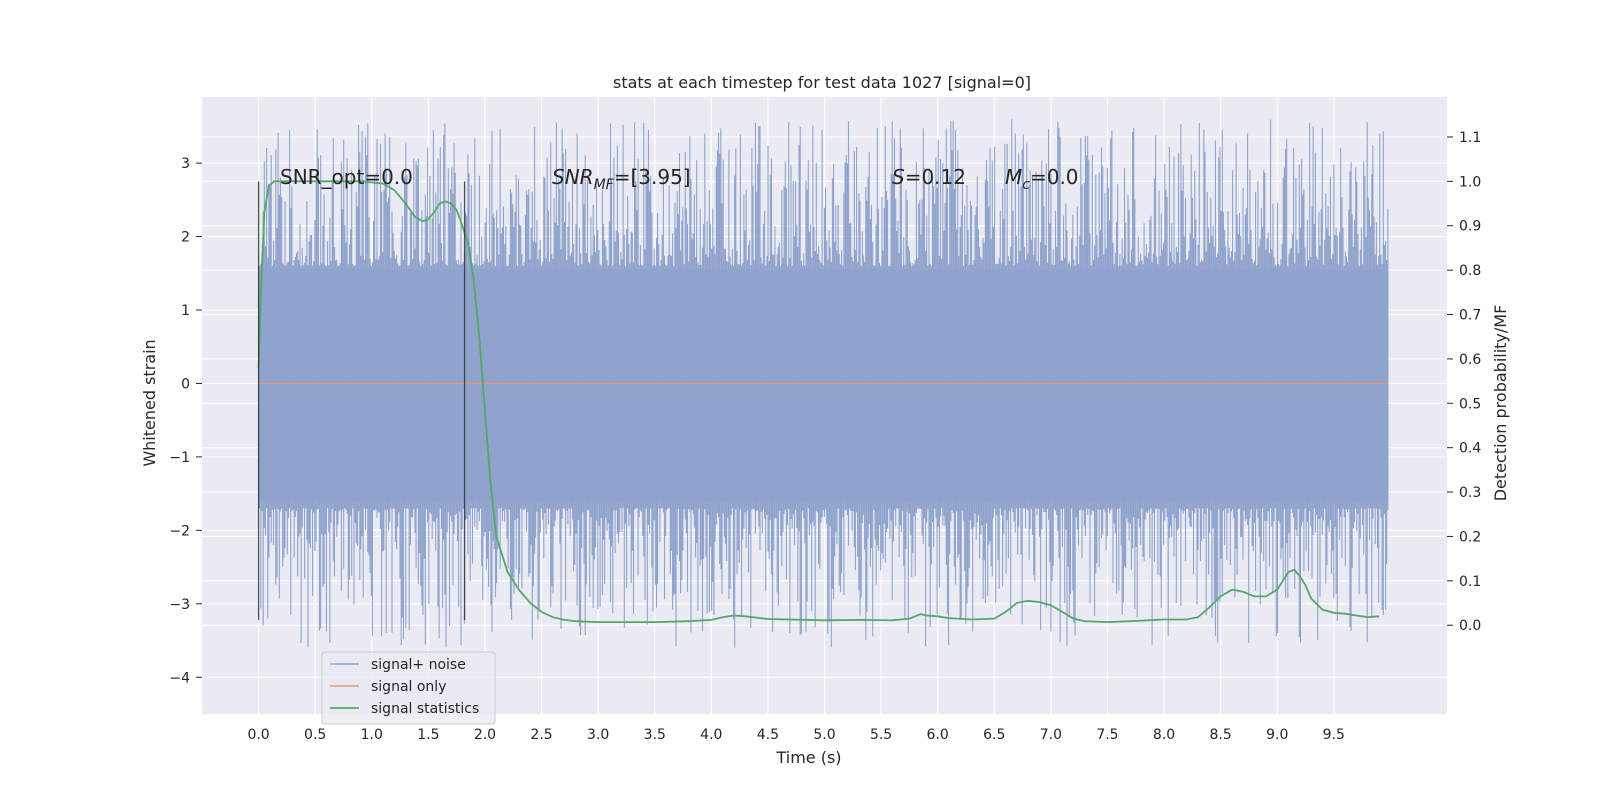  Describe the element at coordinates (808, 757) in the screenshot. I see `x-axis-label: Time (s)` at that location.